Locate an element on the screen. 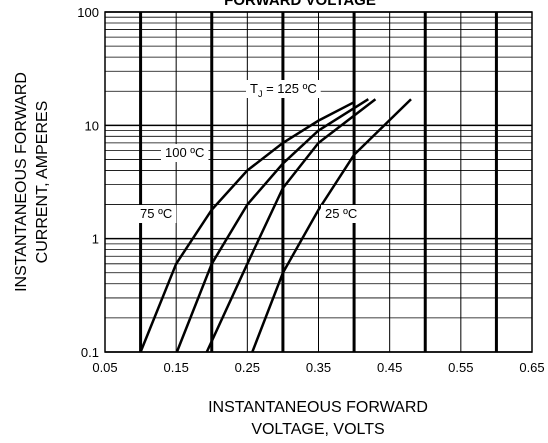  x-tick-label: 0.25 is located at coordinates (247, 367).